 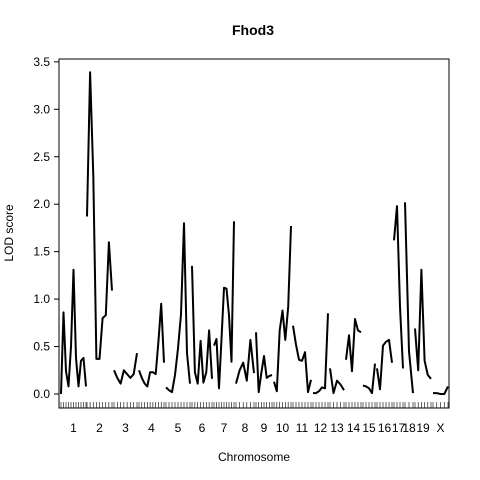 What do you see at coordinates (253, 30) in the screenshot?
I see `chart-title: Fhod3` at bounding box center [253, 30].